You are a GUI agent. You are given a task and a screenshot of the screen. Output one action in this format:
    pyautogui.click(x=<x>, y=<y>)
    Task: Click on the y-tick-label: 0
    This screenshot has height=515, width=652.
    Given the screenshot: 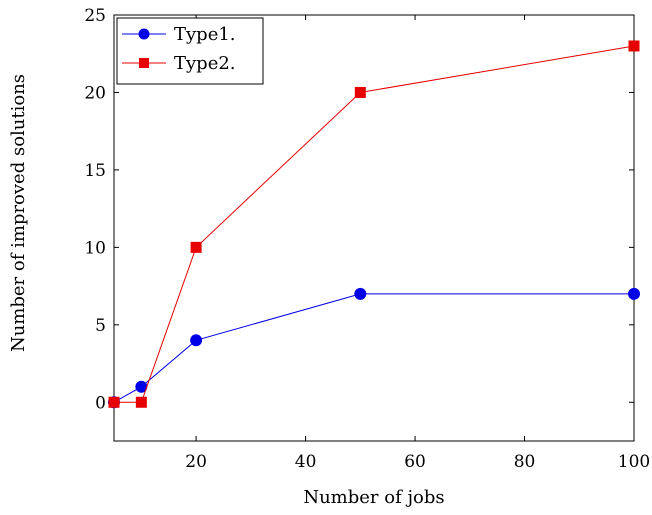 What is the action you would take?
    pyautogui.click(x=100, y=403)
    